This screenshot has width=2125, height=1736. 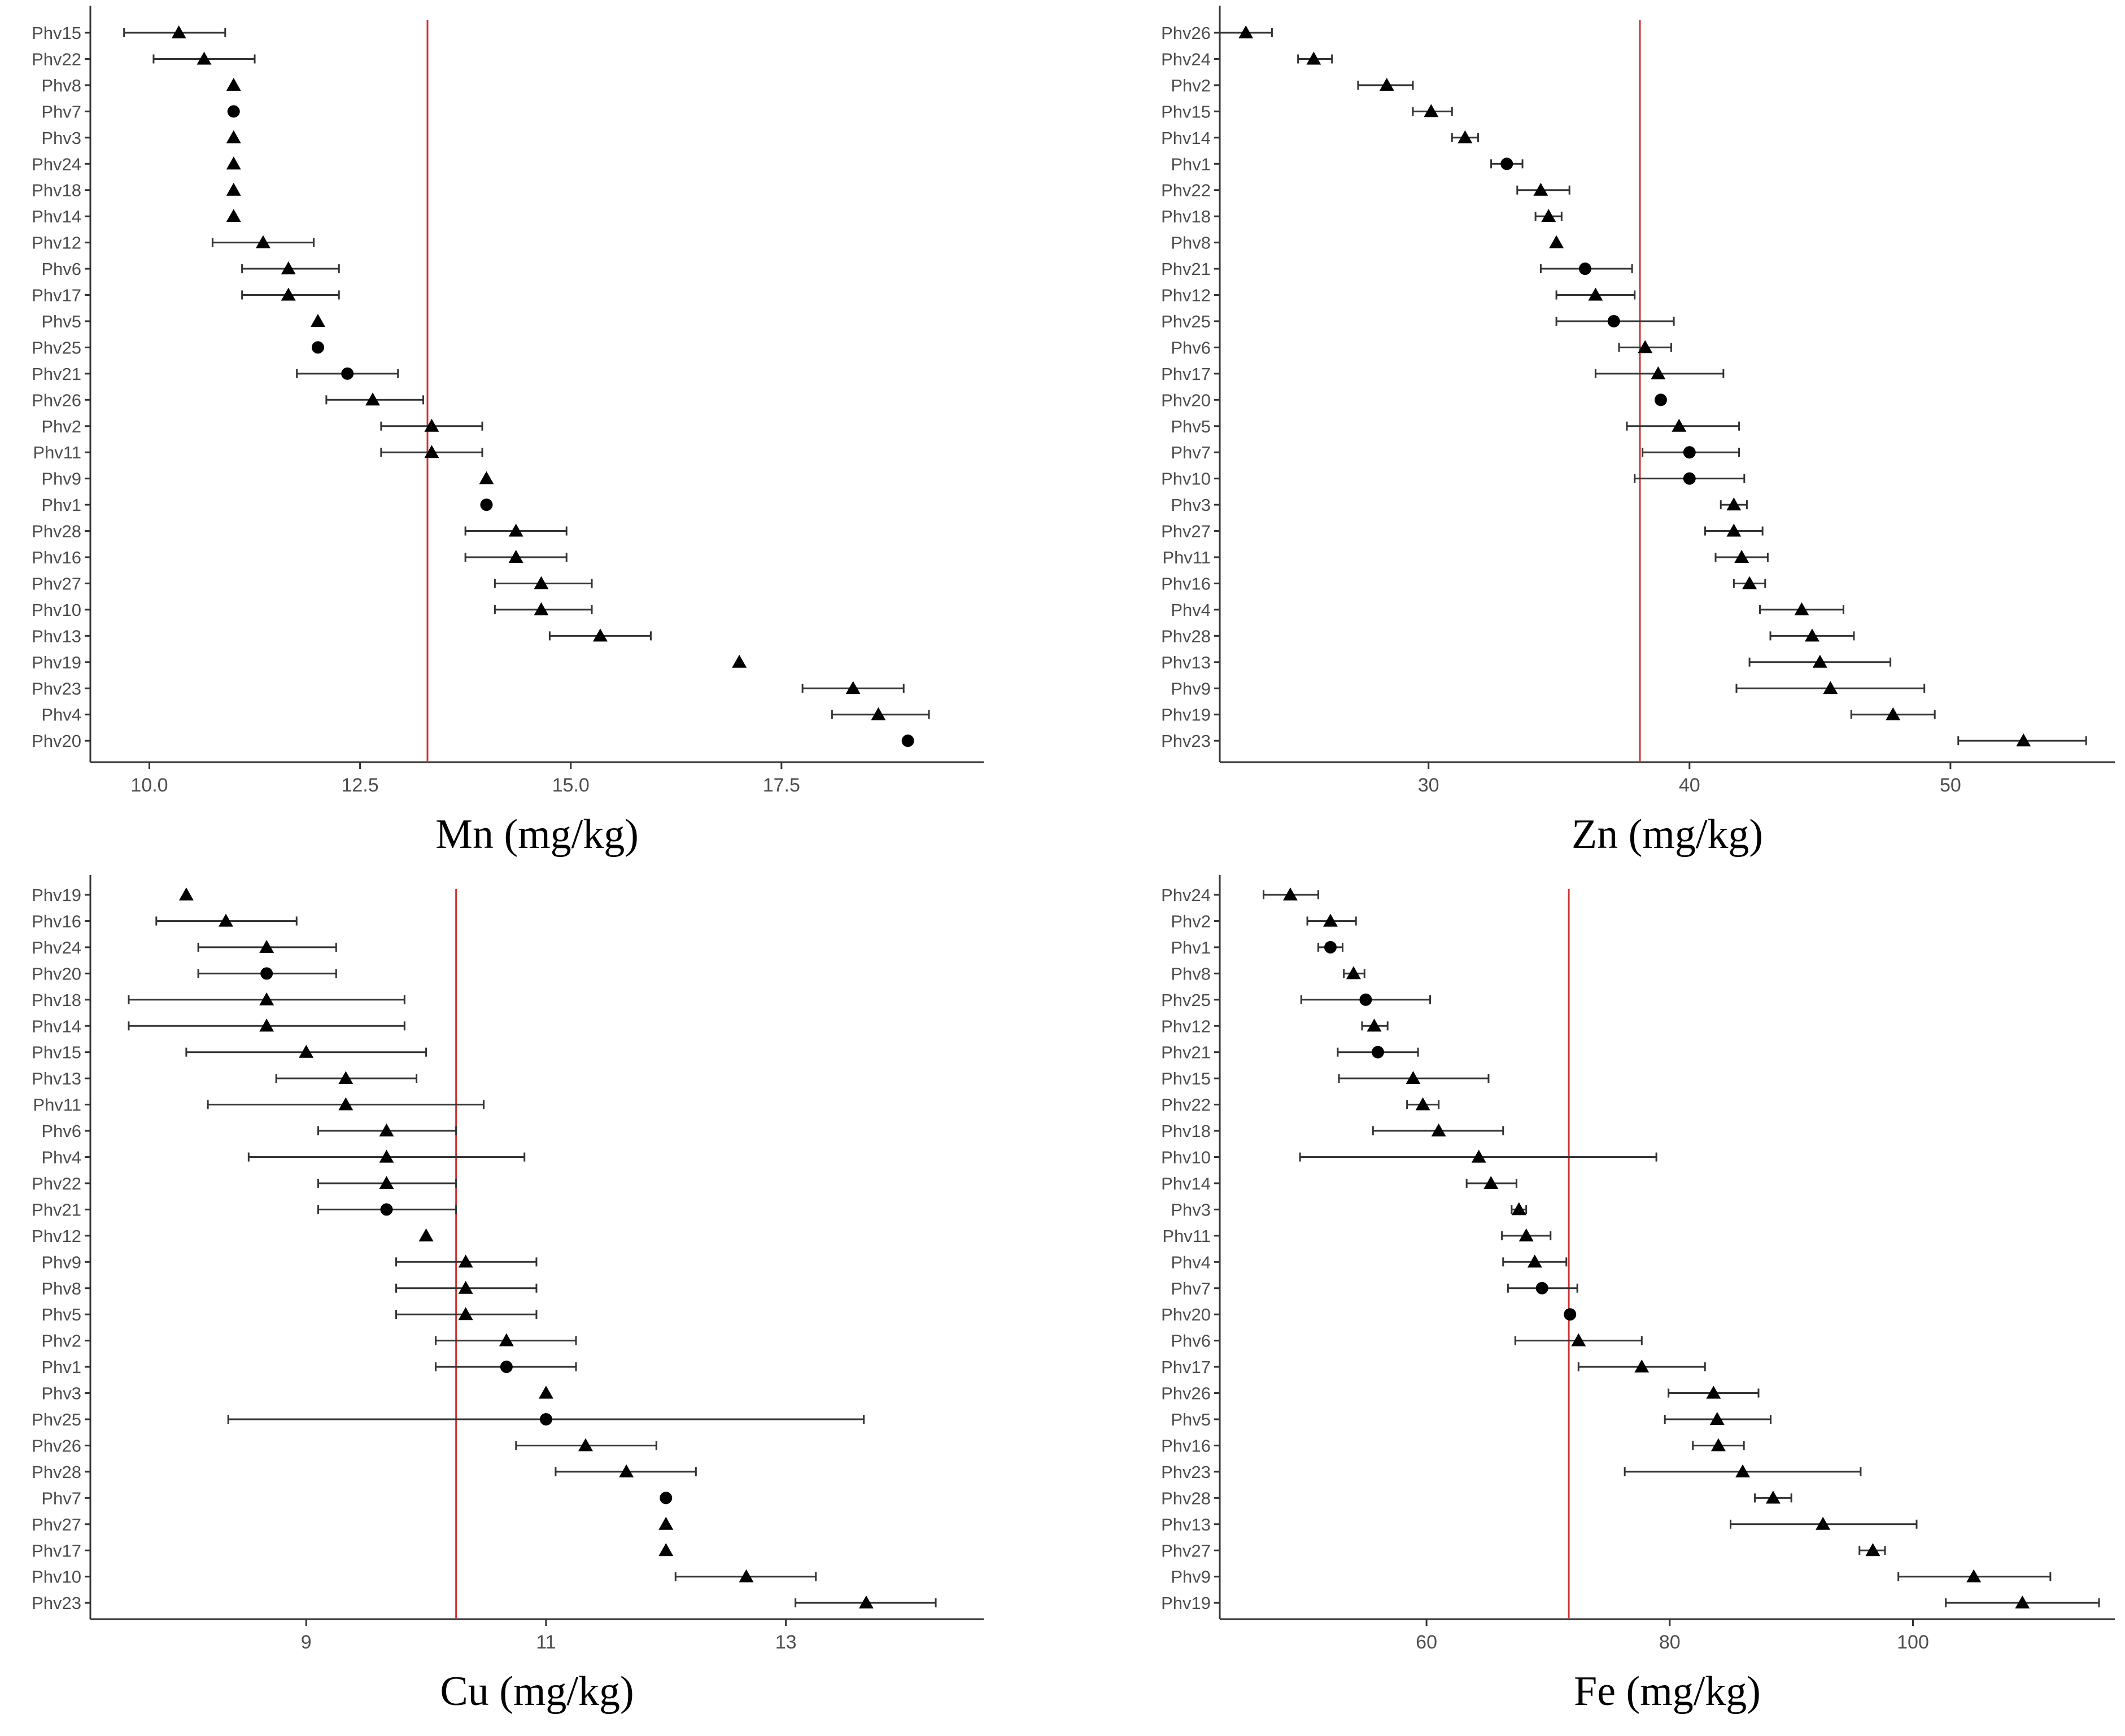 What do you see at coordinates (1187, 1236) in the screenshot?
I see `y-tick-label: Phv11` at bounding box center [1187, 1236].